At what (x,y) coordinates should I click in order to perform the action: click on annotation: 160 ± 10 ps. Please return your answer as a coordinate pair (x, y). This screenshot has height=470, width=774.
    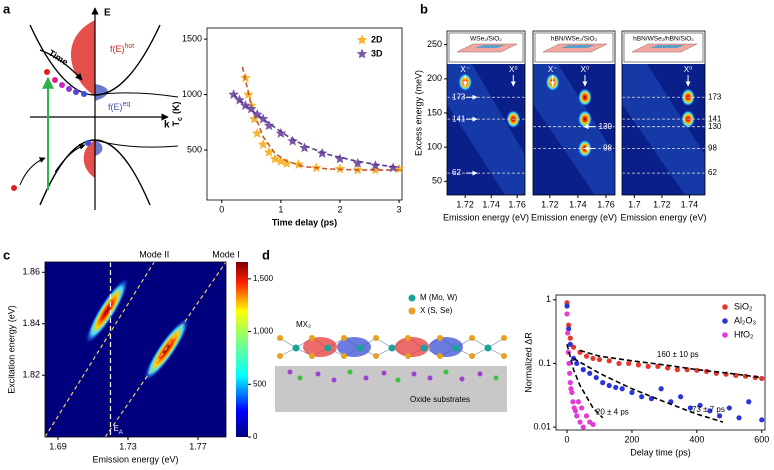
    Looking at the image, I should click on (678, 354).